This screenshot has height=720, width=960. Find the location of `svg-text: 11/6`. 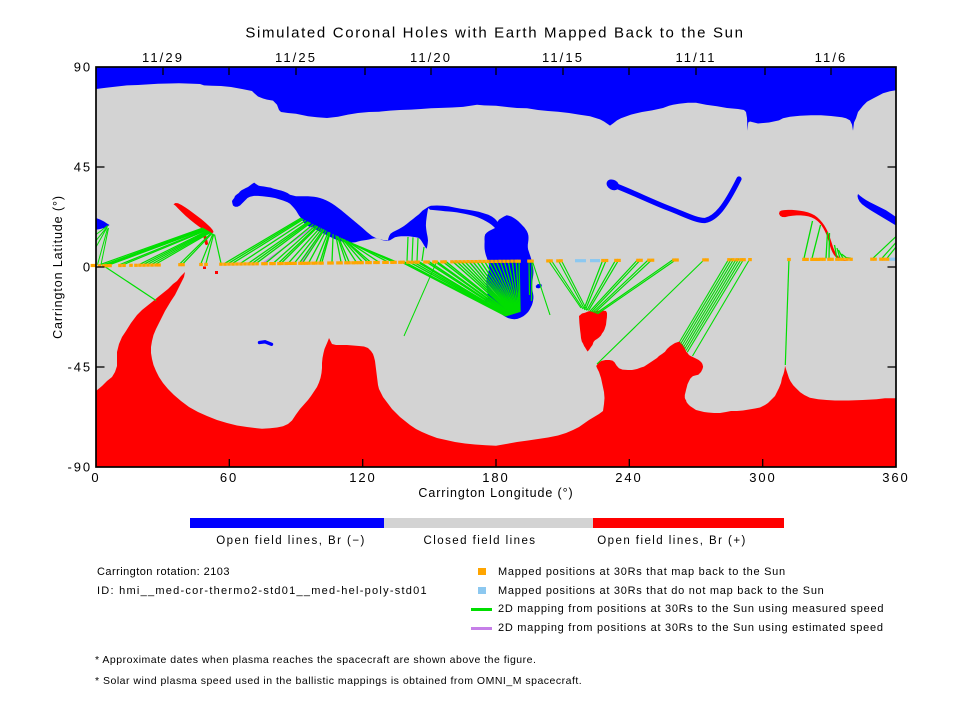

svg-text: 11/6 is located at coordinates (831, 57).